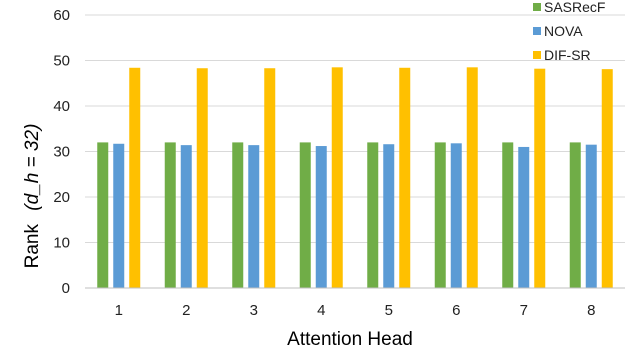 This screenshot has width=625, height=354. What do you see at coordinates (321, 310) in the screenshot?
I see `x-tick-label: 4` at bounding box center [321, 310].